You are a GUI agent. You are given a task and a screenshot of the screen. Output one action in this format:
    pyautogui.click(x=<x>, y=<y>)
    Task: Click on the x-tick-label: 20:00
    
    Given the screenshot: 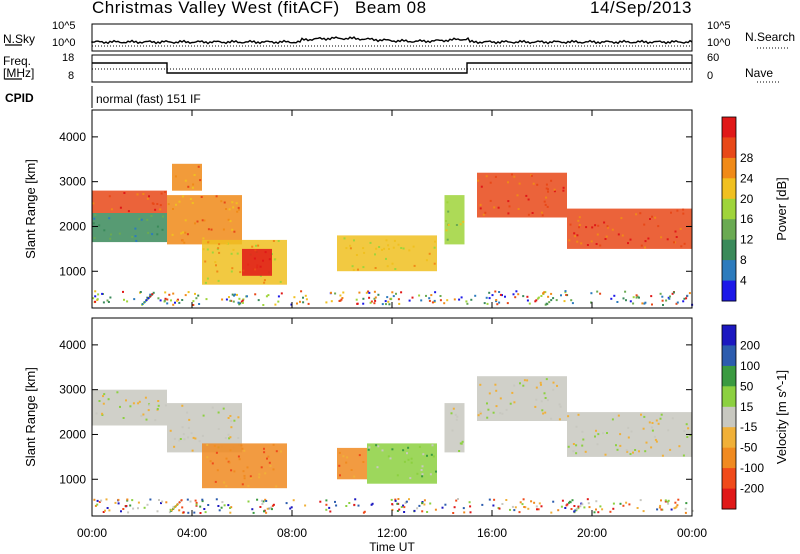 What is the action you would take?
    pyautogui.click(x=592, y=533)
    